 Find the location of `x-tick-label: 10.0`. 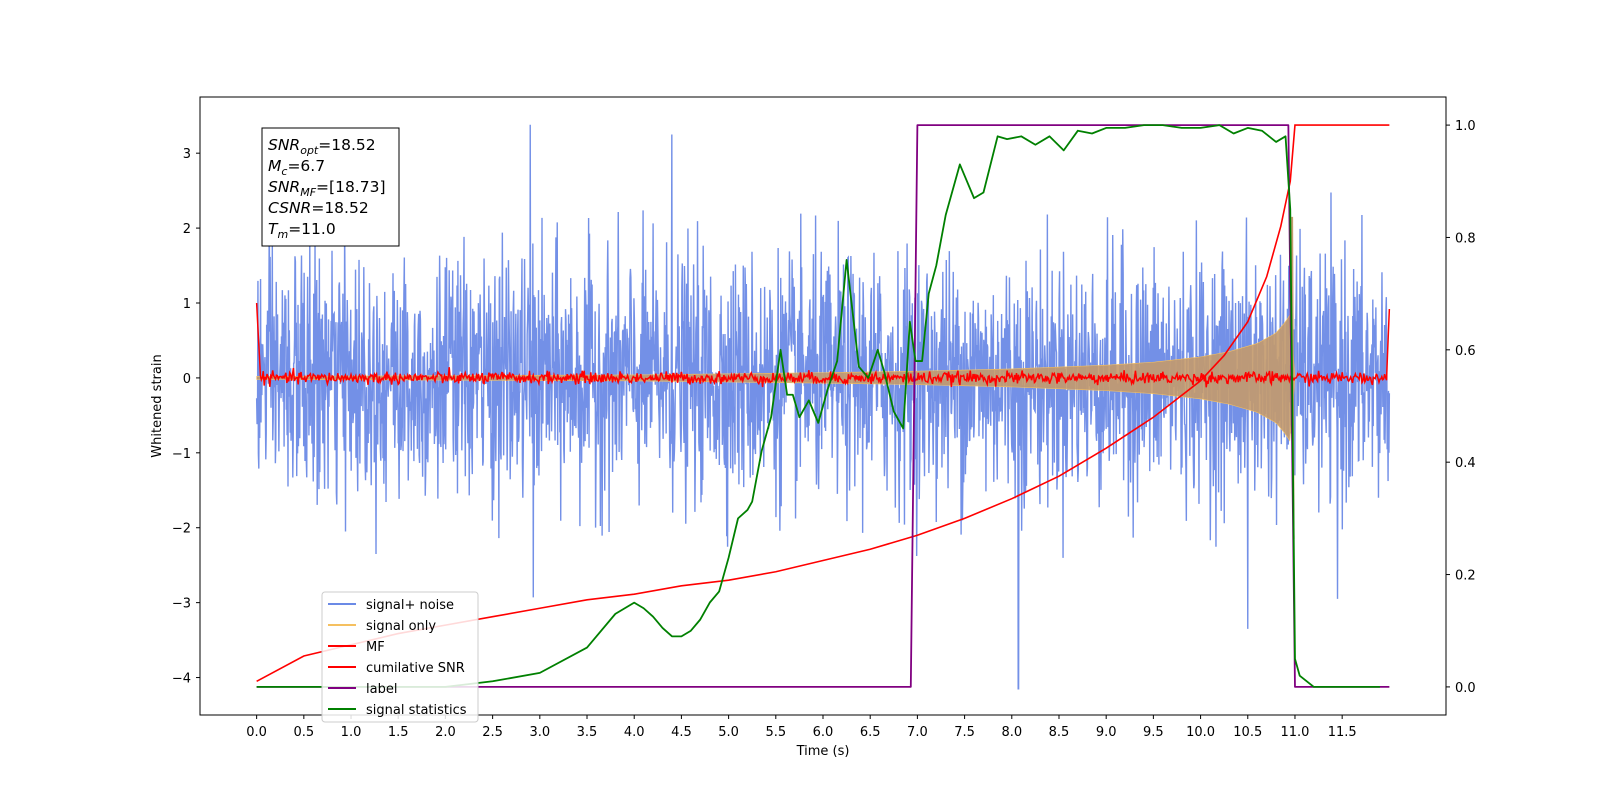

x-tick-label: 10.0 is located at coordinates (1200, 732).